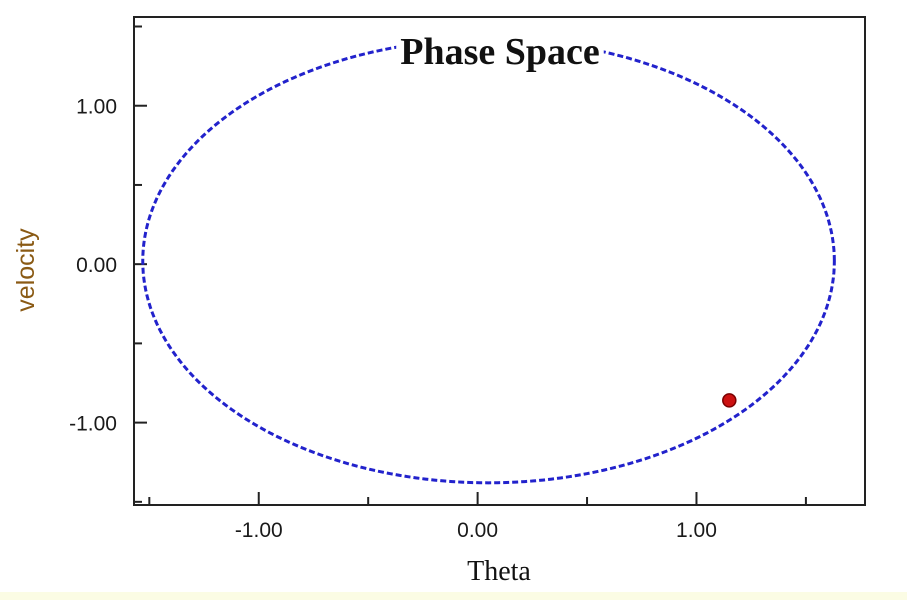  Describe the element at coordinates (696, 530) in the screenshot. I see `x-tick-label: 1.00` at that location.